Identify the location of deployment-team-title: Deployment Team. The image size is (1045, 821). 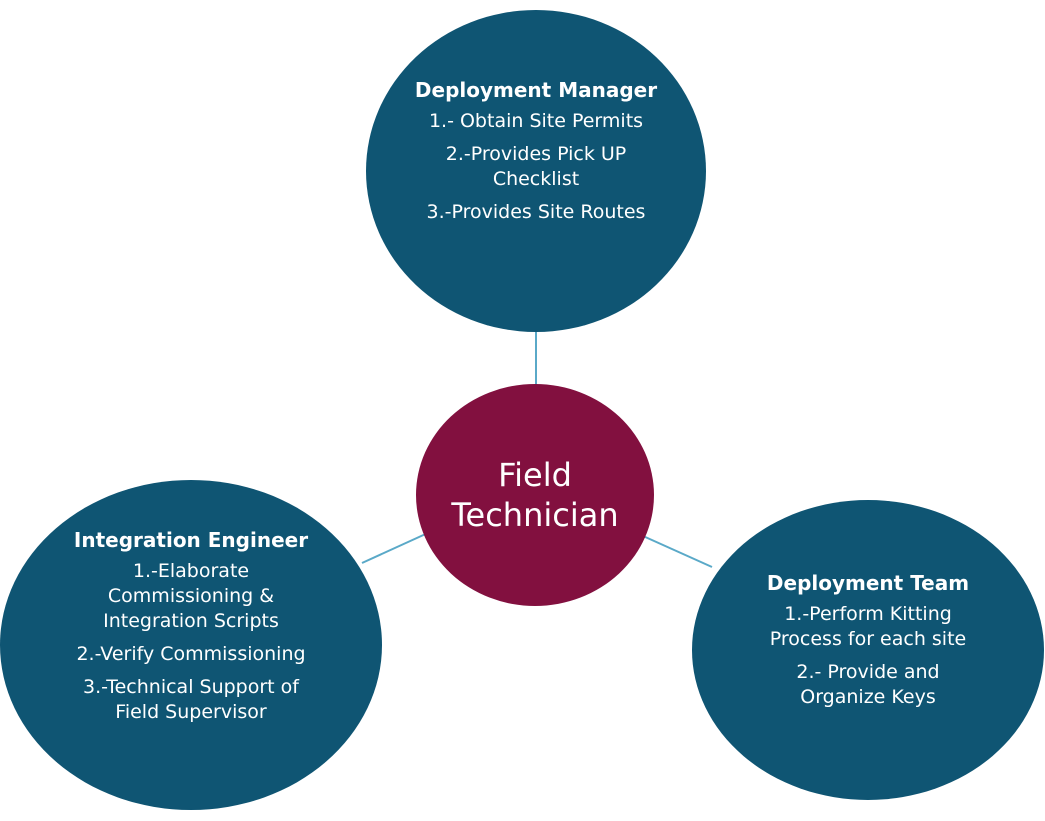
(868, 583).